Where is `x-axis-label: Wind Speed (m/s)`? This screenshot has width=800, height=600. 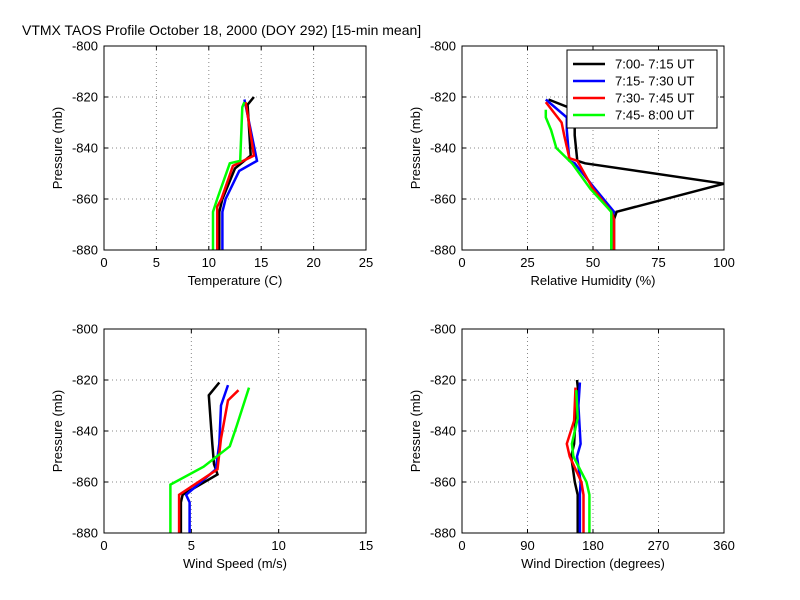
x-axis-label: Wind Speed (m/s) is located at coordinates (235, 563).